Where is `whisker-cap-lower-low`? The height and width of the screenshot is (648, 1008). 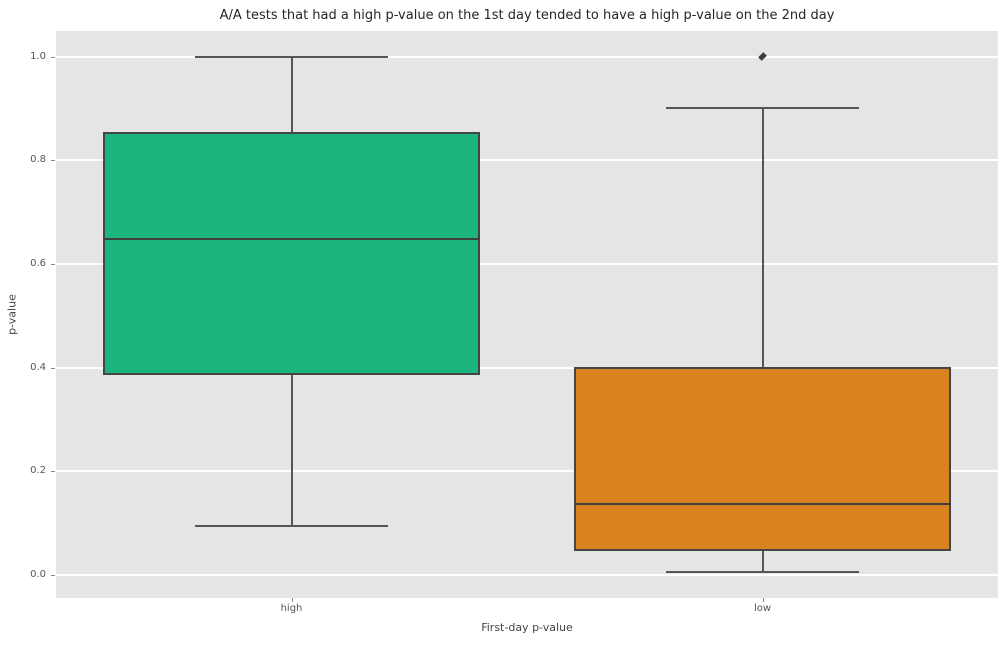
whisker-cap-lower-low is located at coordinates (762, 572).